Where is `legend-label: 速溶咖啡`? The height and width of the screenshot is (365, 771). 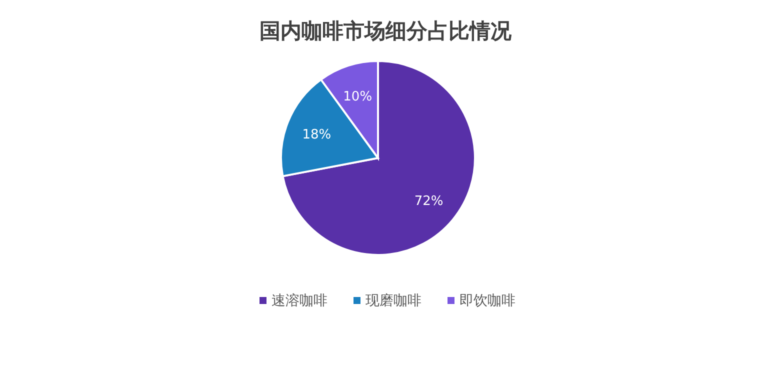 legend-label: 速溶咖啡 is located at coordinates (300, 301).